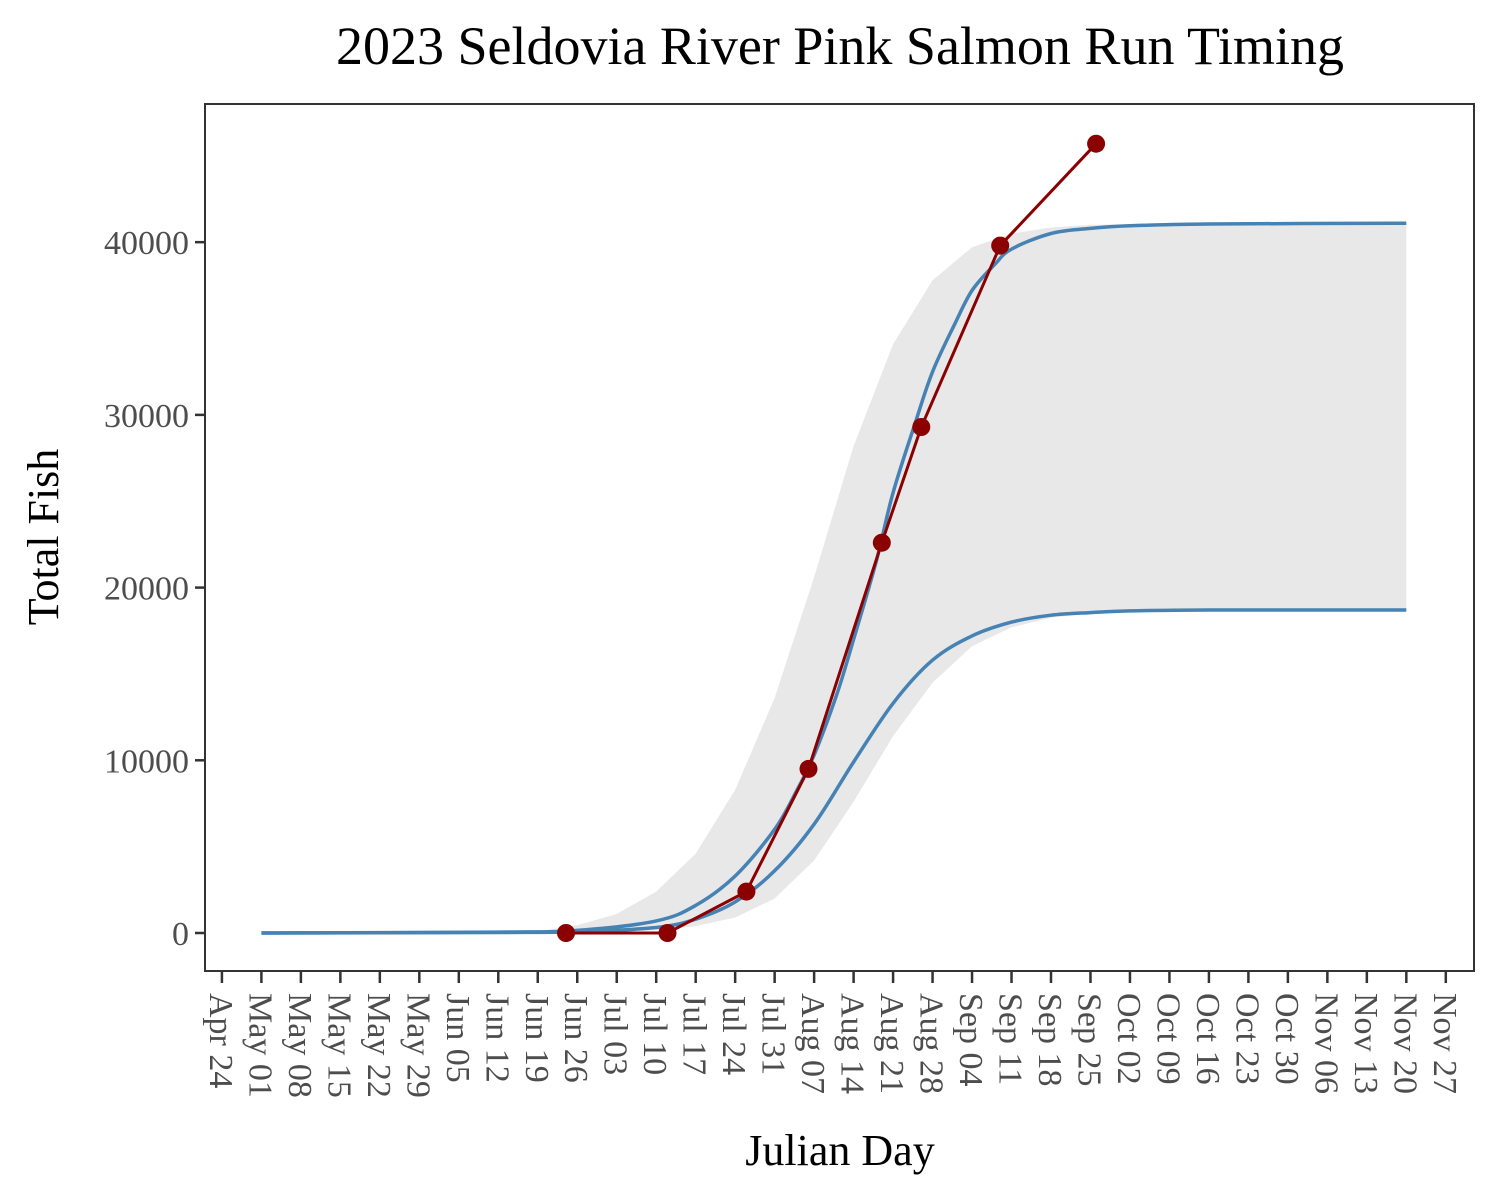 Image resolution: width=1500 pixels, height=1200 pixels. What do you see at coordinates (146, 761) in the screenshot?
I see `y-tick-label: 10000` at bounding box center [146, 761].